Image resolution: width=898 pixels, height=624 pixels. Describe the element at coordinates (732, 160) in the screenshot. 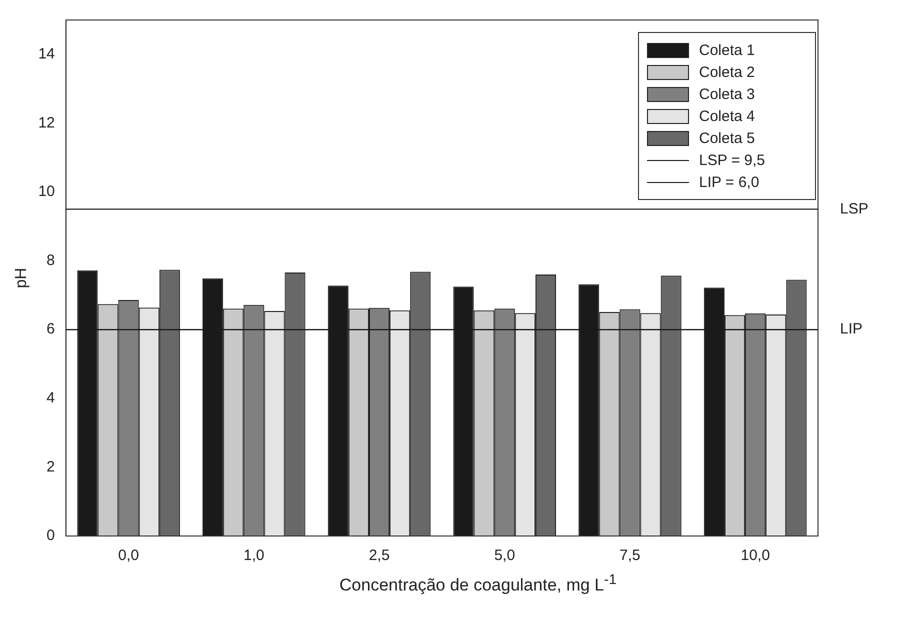

I see `annotation: LSP = 9,5` at that location.